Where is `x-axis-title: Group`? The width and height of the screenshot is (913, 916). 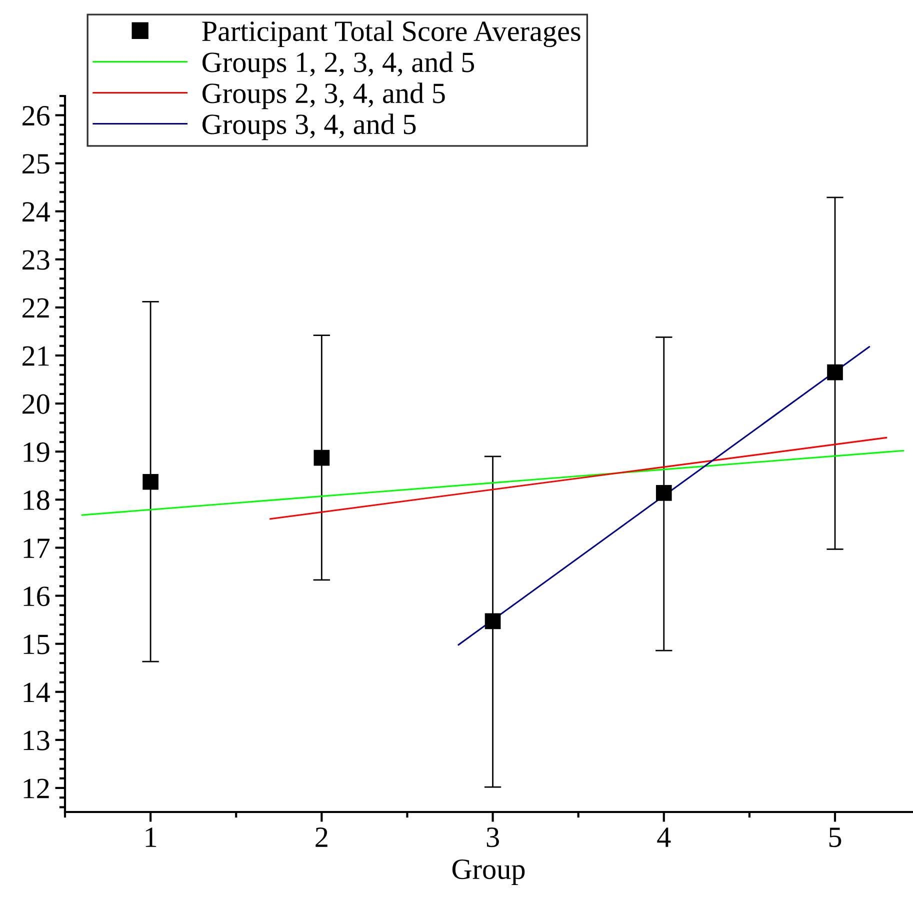
x-axis-title: Group is located at coordinates (488, 873).